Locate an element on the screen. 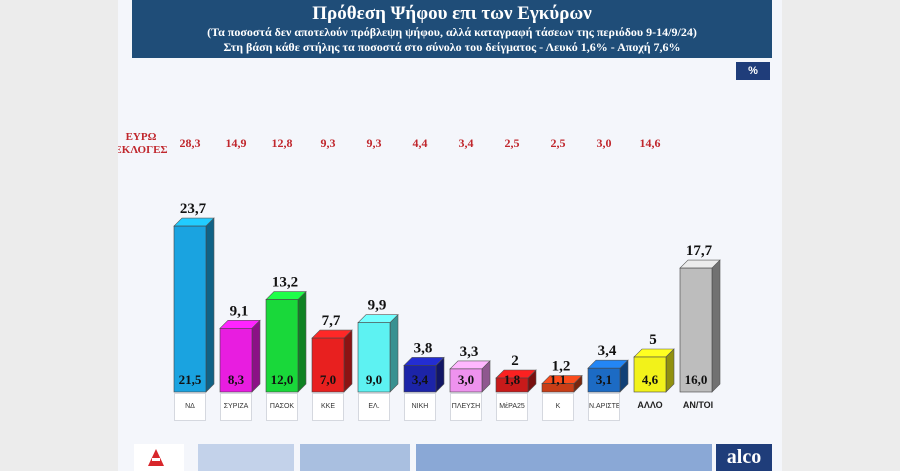 The width and height of the screenshot is (900, 471). footer-logo-icon is located at coordinates (159, 457).